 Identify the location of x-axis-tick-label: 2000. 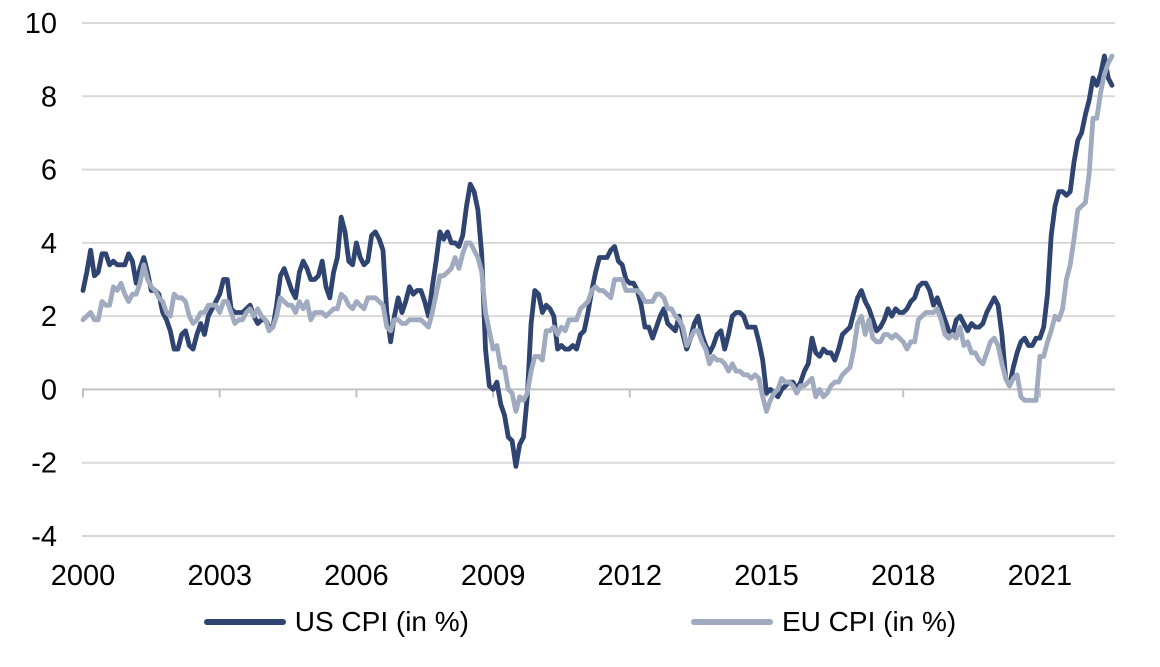
(83, 576).